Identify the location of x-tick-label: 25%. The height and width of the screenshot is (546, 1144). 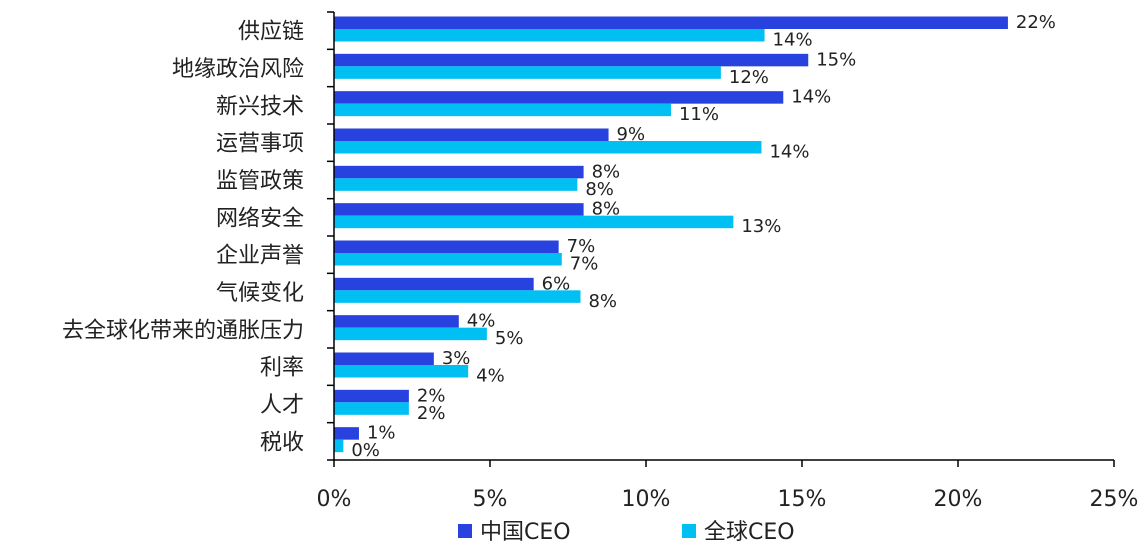
(1114, 499).